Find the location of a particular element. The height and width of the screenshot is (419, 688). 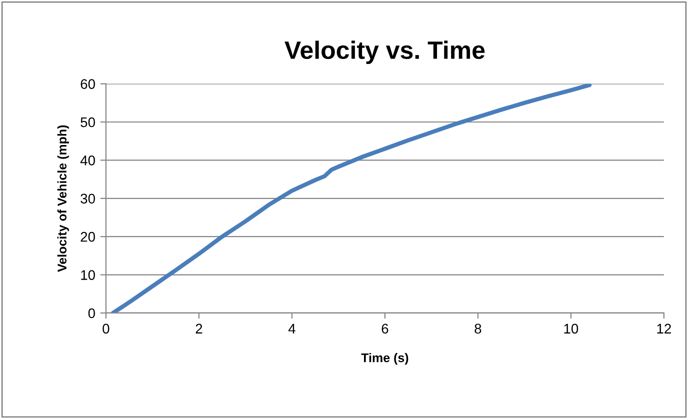

y-tick-label: 10 is located at coordinates (88, 275).